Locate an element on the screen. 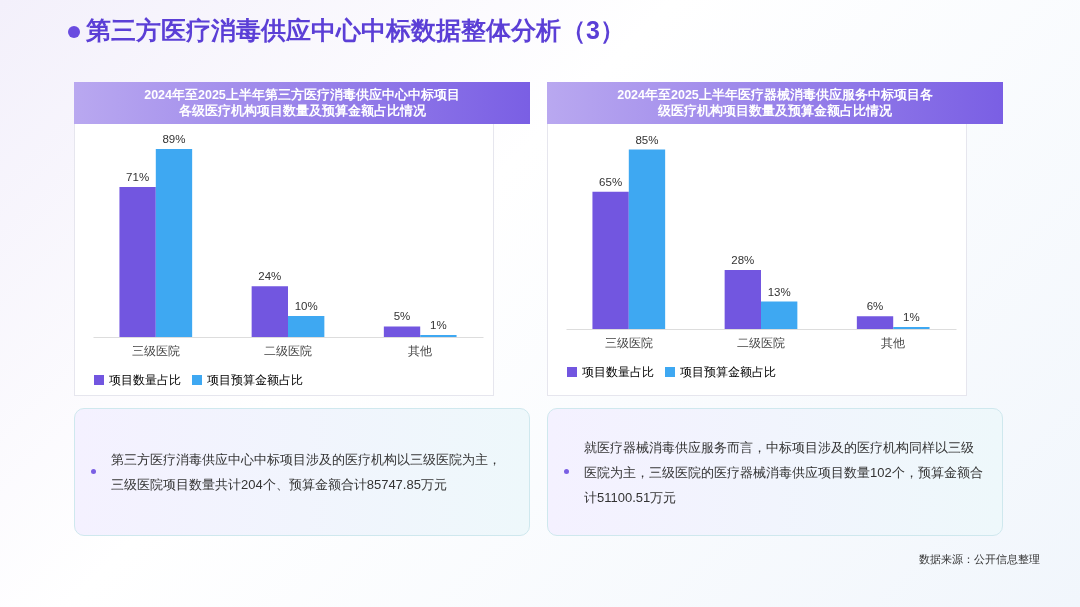 This screenshot has width=1080, height=607. data-label: 5% is located at coordinates (402, 316).